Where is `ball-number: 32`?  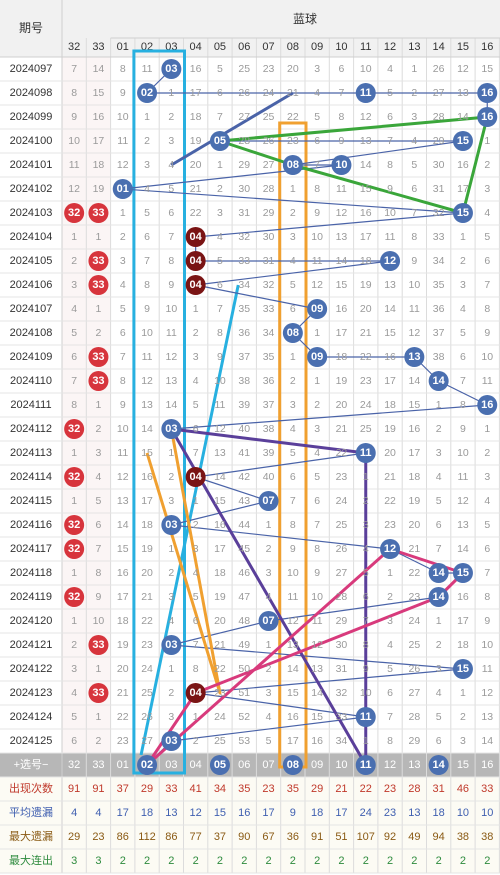 ball-number: 32 is located at coordinates (74, 429).